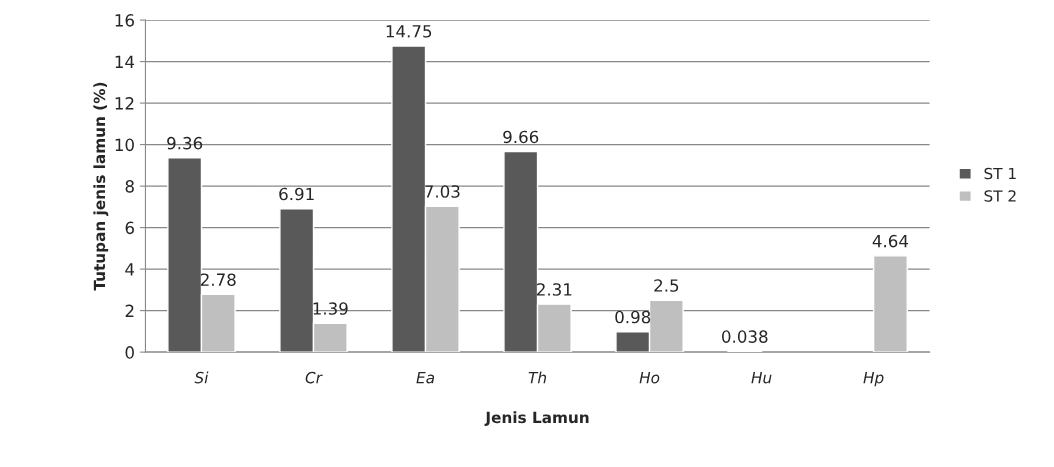 The width and height of the screenshot is (1054, 467). Describe the element at coordinates (890, 304) in the screenshot. I see `bar` at that location.